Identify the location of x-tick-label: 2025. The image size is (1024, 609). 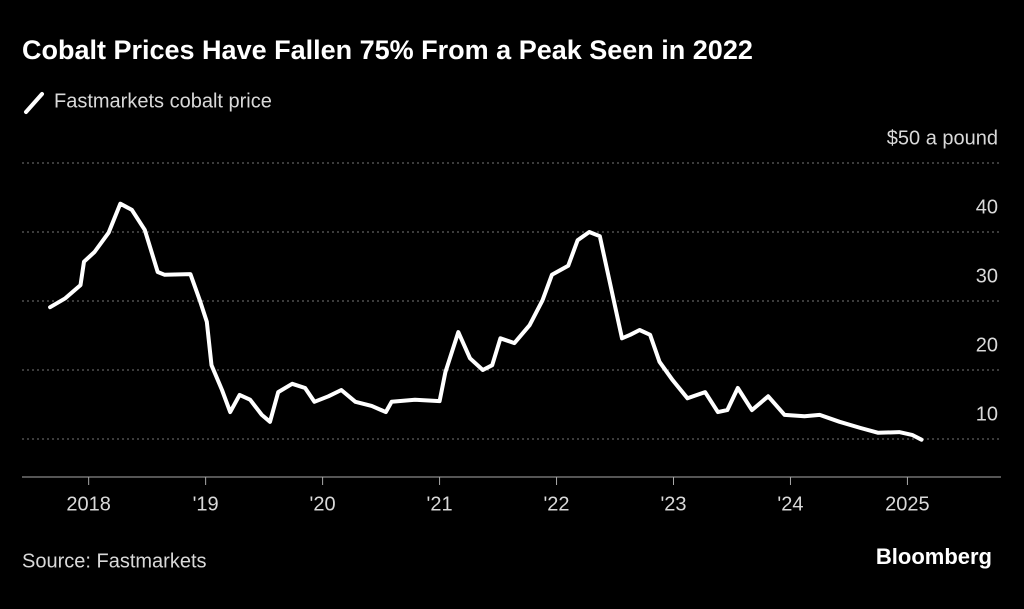
(907, 504).